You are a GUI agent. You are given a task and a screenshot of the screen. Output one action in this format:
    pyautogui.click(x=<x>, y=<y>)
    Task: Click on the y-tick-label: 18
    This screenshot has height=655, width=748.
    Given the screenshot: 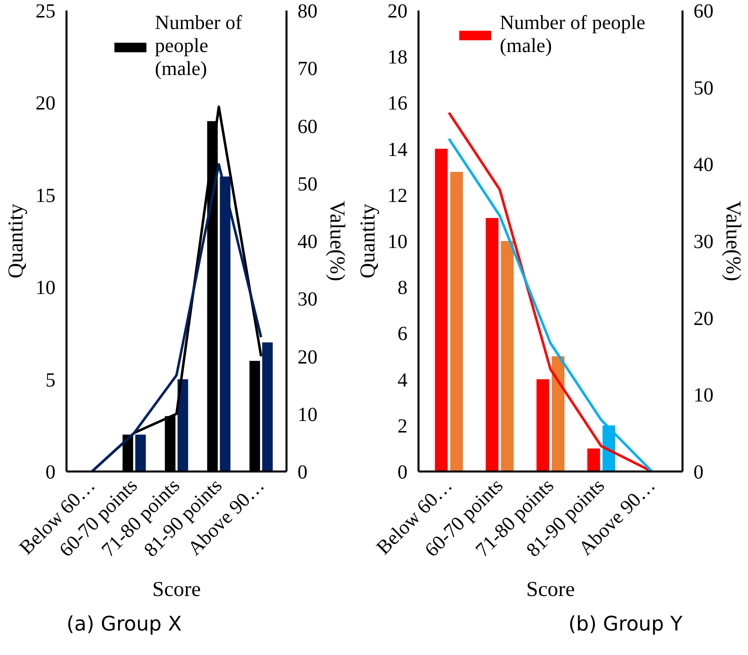 What is the action you would take?
    pyautogui.click(x=398, y=57)
    